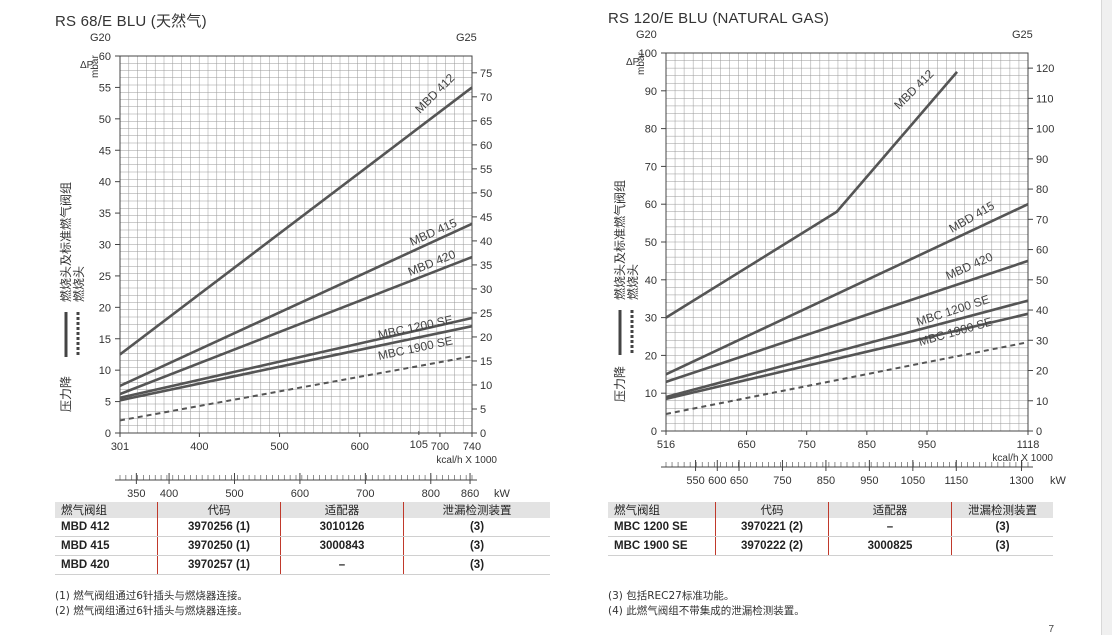  Describe the element at coordinates (151, 611) in the screenshot. I see `left-note-2: (2) 燃气阀组通过6针插头与燃烧器连接。` at that location.